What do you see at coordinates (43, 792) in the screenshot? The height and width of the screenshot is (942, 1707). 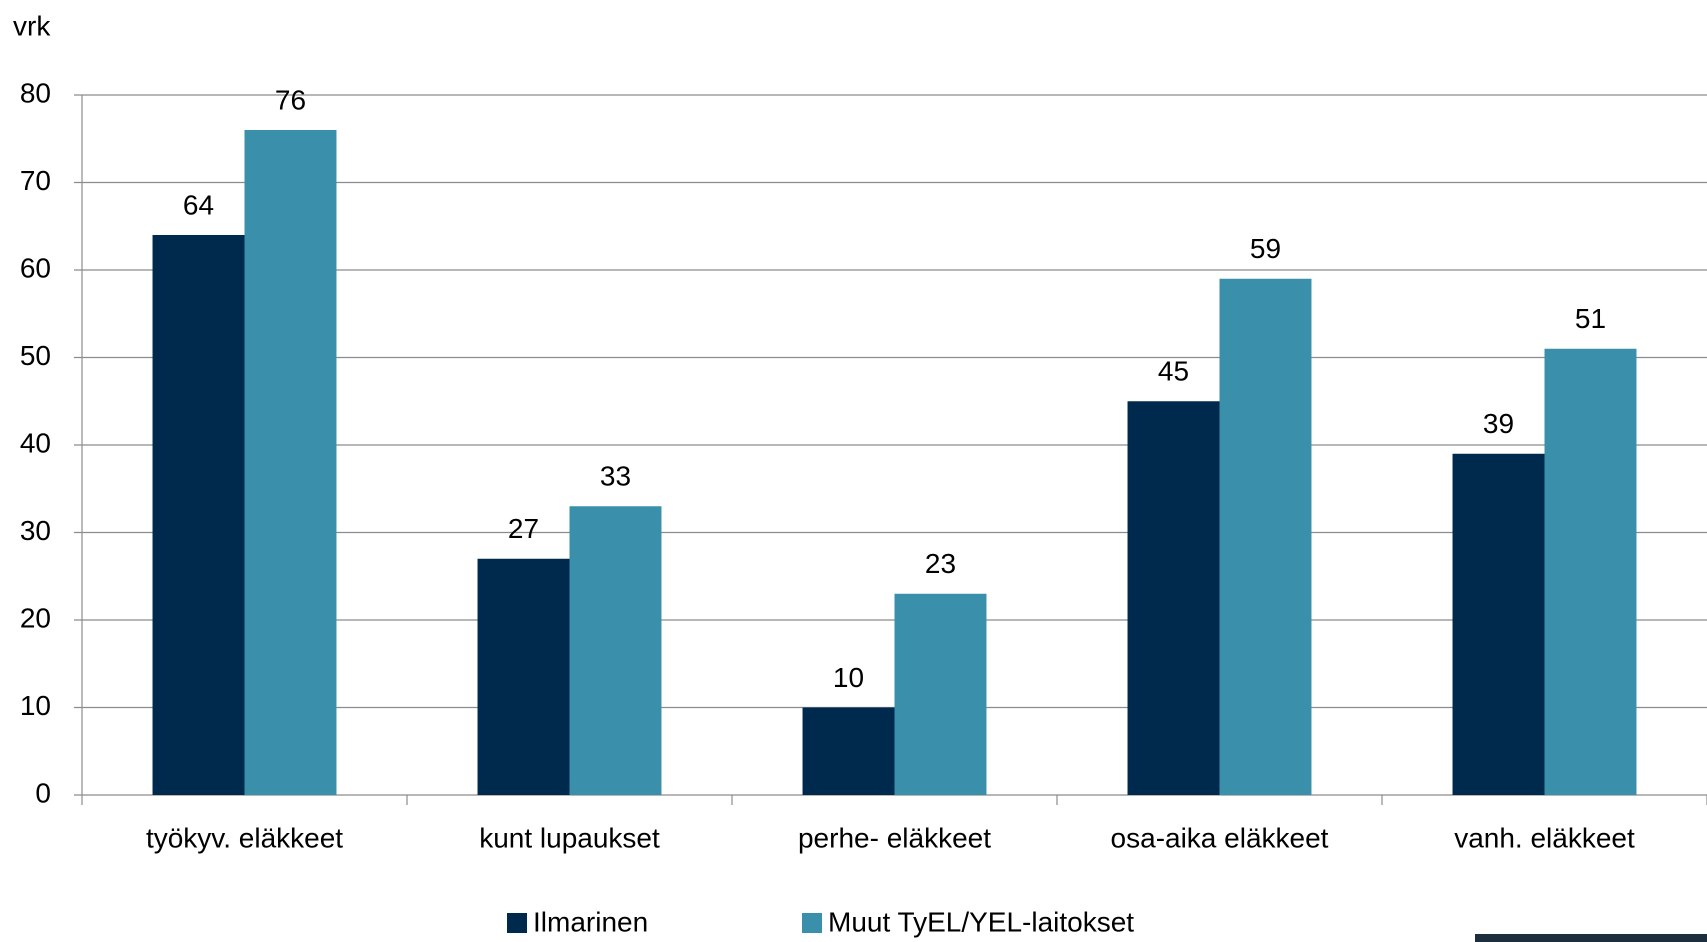 I see `y-tick-label: 0` at bounding box center [43, 792].